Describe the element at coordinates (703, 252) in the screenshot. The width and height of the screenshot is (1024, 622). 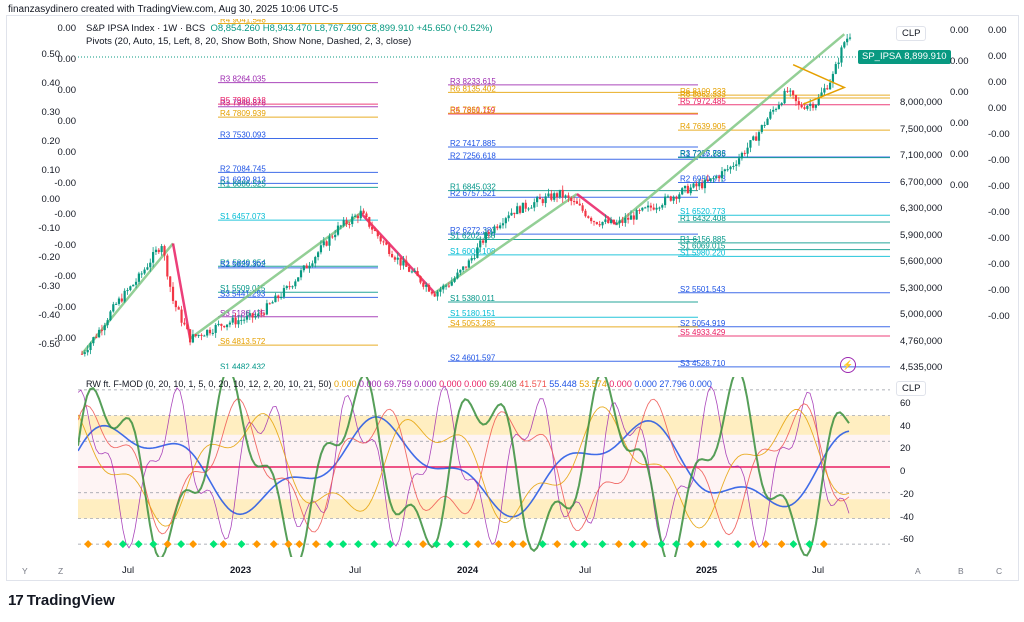
I see `pivot-label: S1 5980.220` at that location.